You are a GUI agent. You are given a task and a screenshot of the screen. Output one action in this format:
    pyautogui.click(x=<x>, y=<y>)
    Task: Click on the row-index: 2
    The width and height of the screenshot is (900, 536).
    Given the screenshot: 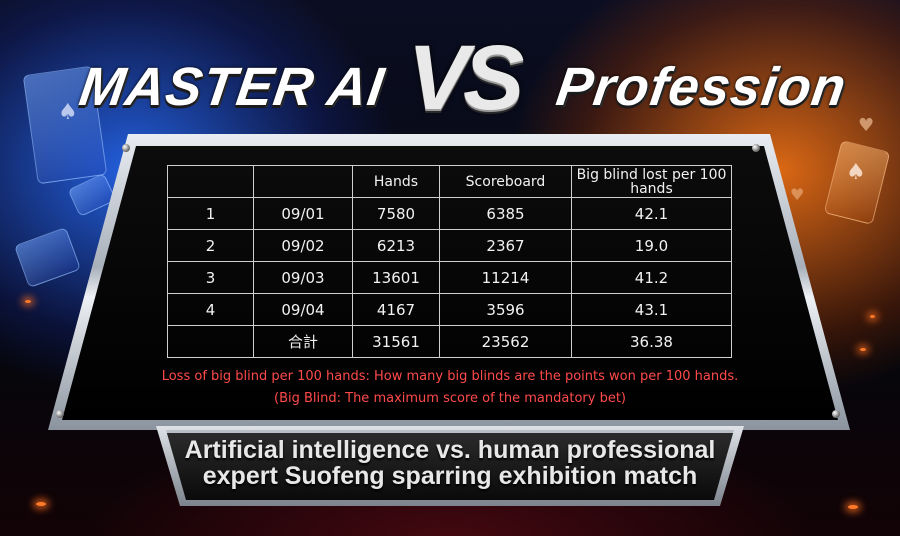 What is the action you would take?
    pyautogui.click(x=210, y=245)
    